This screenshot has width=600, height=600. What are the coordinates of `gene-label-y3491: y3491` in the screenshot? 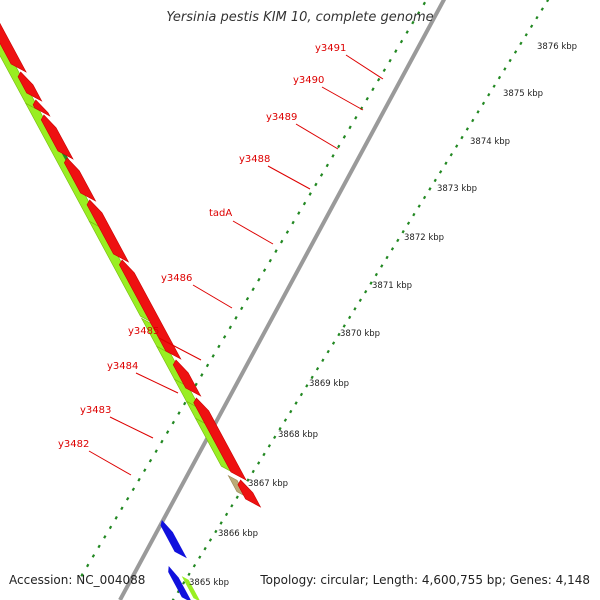 It's located at (330, 48).